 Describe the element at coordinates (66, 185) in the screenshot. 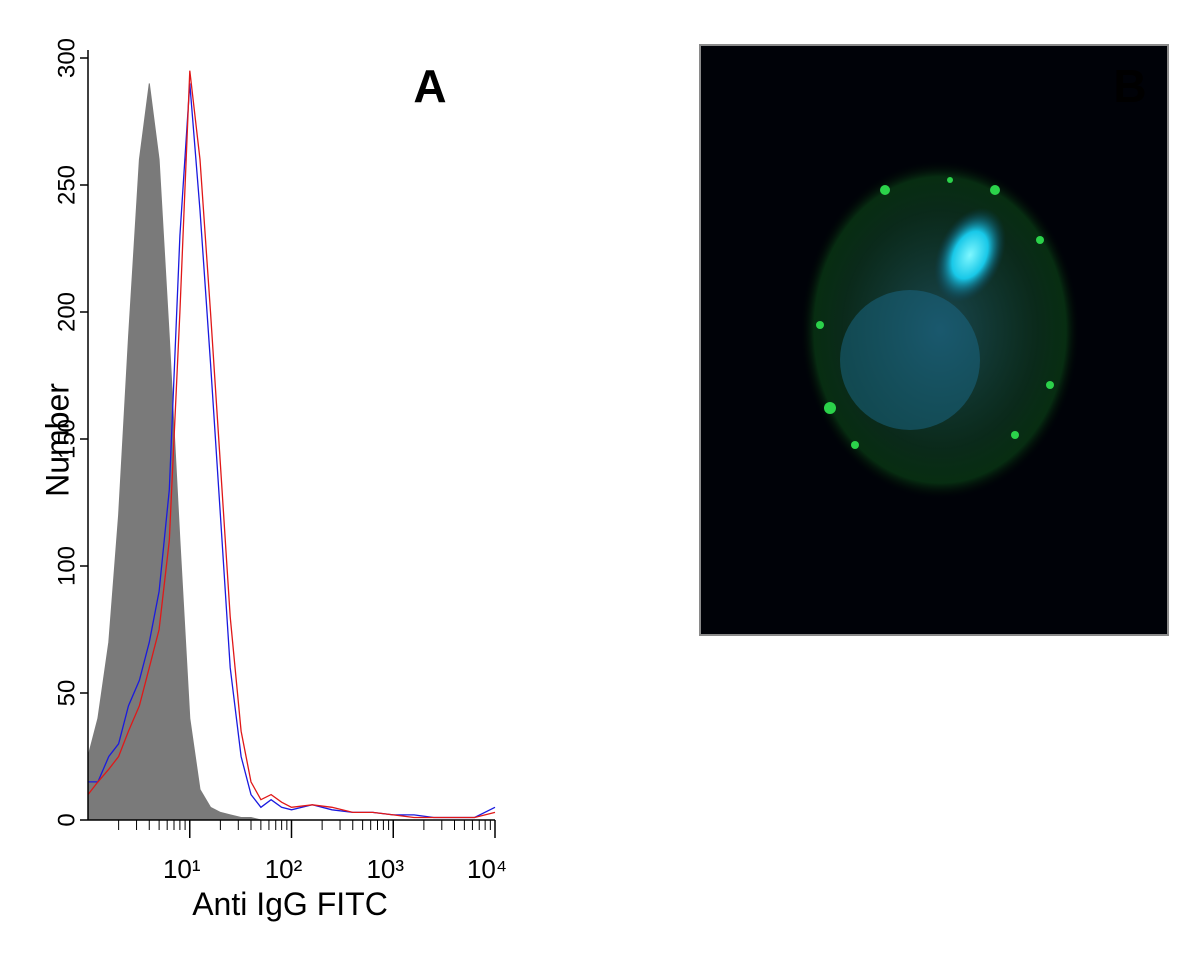

I see `y-tick-label: 250` at that location.